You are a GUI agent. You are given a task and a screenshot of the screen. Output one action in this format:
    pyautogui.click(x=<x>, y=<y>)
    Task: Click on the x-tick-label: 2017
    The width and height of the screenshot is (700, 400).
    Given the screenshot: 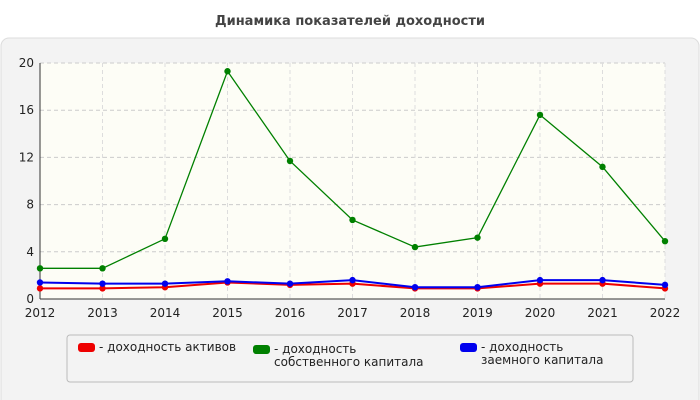 What is the action you would take?
    pyautogui.click(x=352, y=313)
    